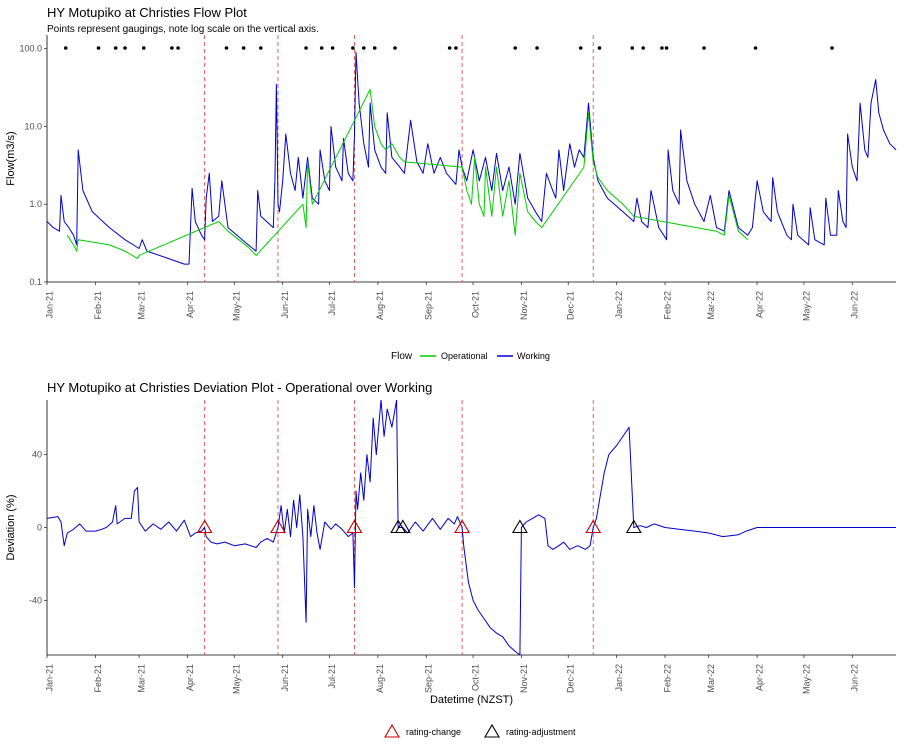  I want to click on flow-0-x-tick-label: Jun-21, so click(285, 305).